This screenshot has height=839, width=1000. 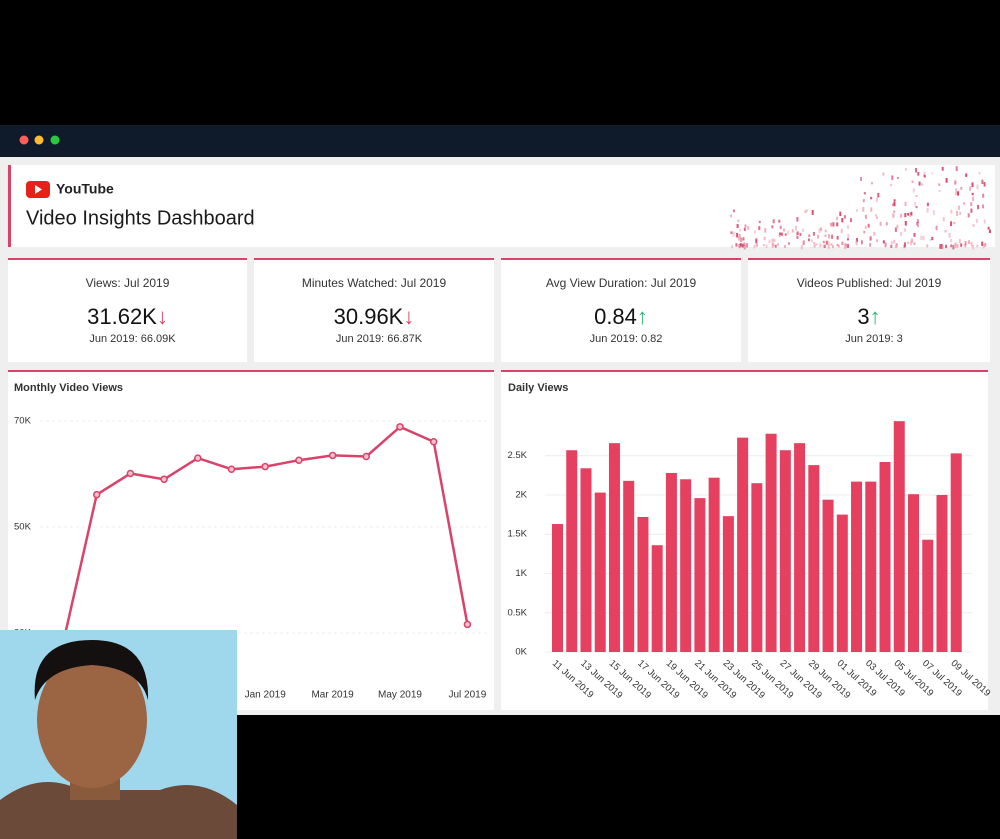 I want to click on x-tick-label: Jul 2019, so click(x=467, y=695).